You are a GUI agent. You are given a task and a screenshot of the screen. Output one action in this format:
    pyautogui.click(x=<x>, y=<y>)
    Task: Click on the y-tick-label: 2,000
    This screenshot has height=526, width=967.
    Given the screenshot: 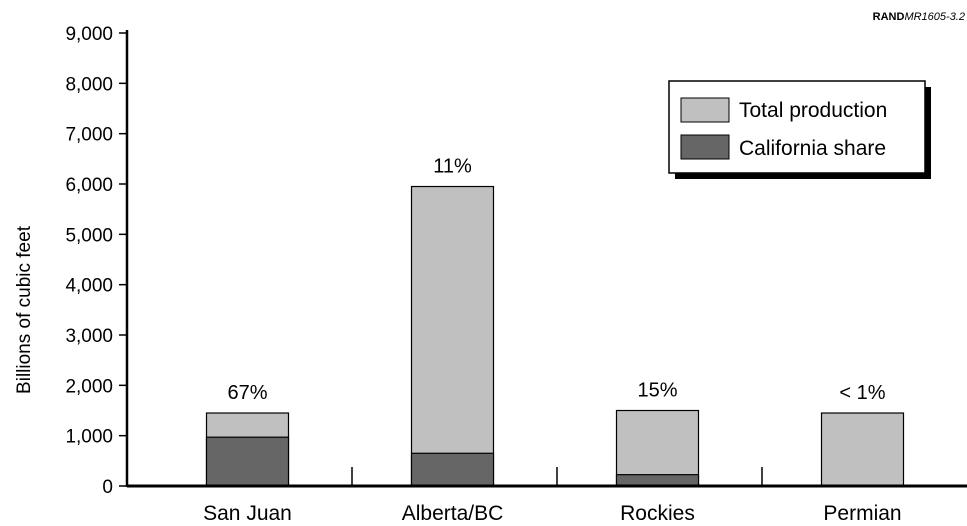 What is the action you would take?
    pyautogui.click(x=89, y=386)
    